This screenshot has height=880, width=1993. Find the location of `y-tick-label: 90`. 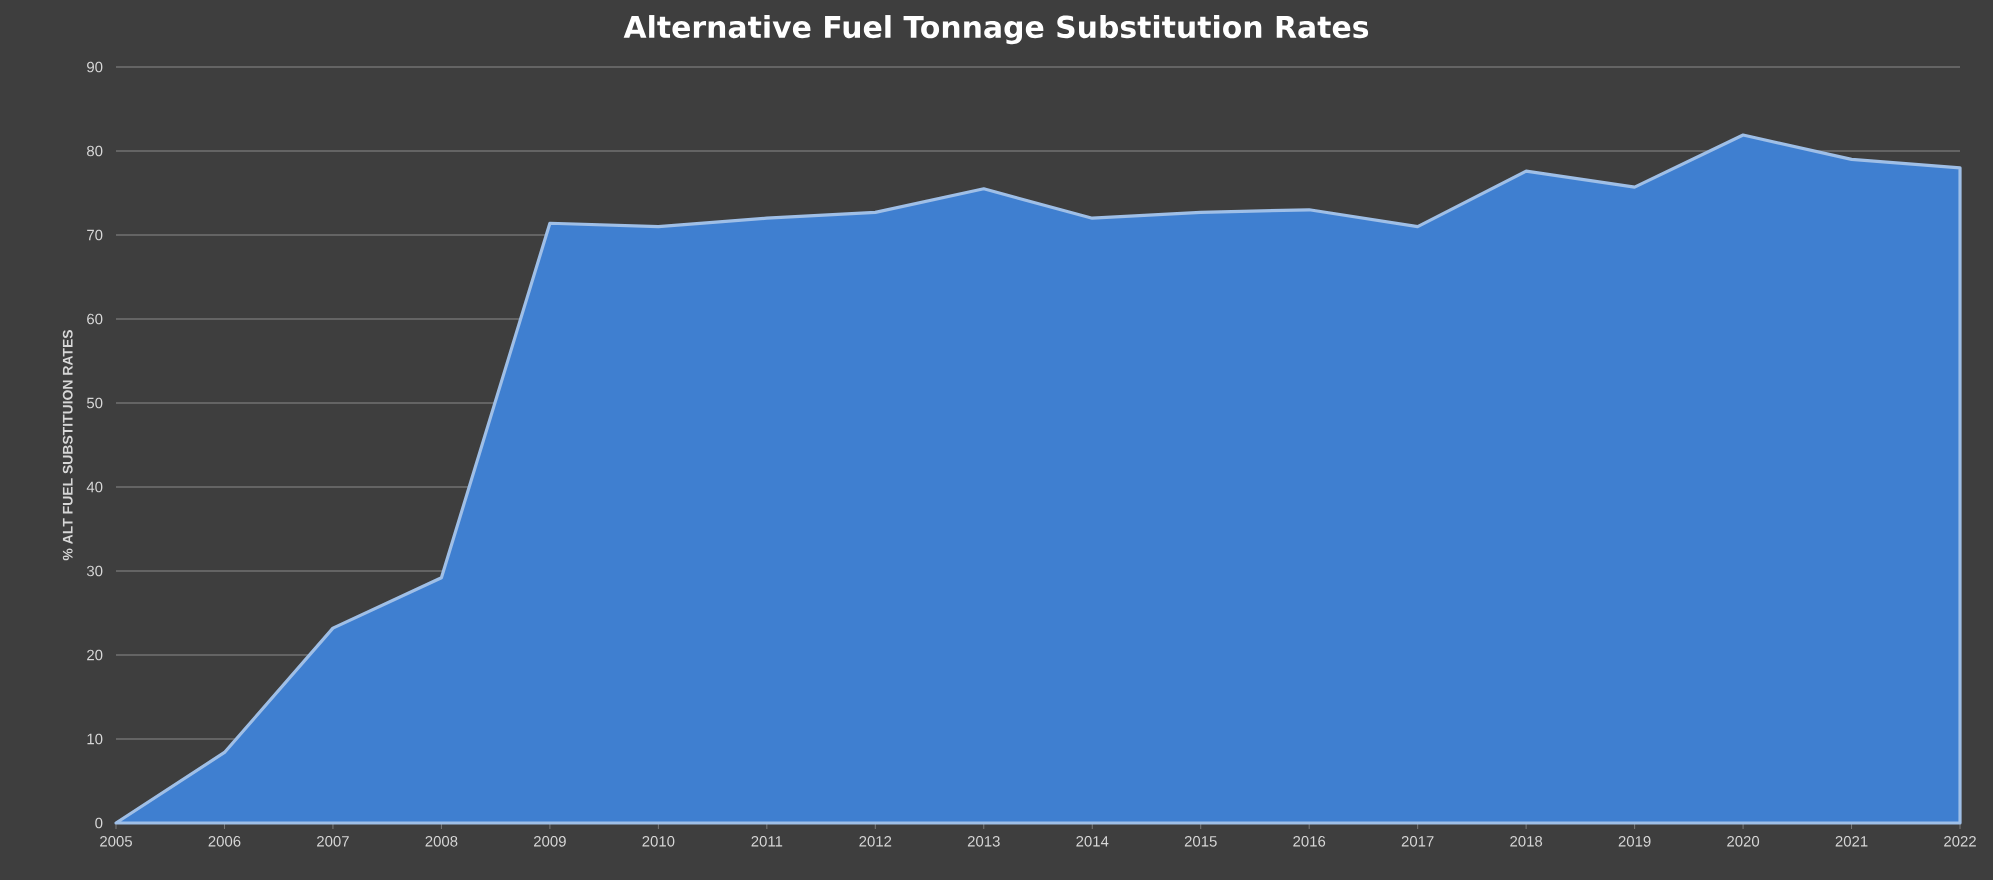

y-tick-label: 90 is located at coordinates (95, 67).